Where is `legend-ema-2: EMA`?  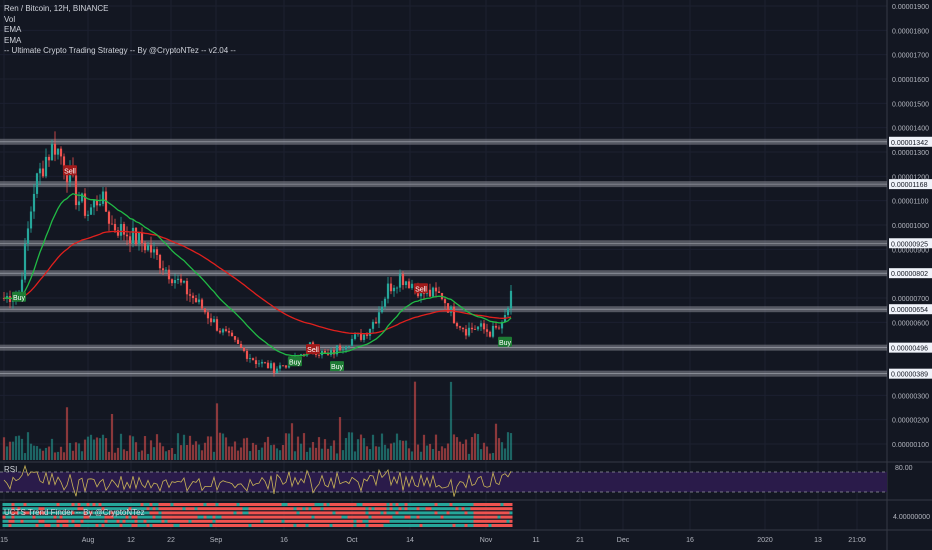 legend-ema-2: EMA is located at coordinates (13, 40).